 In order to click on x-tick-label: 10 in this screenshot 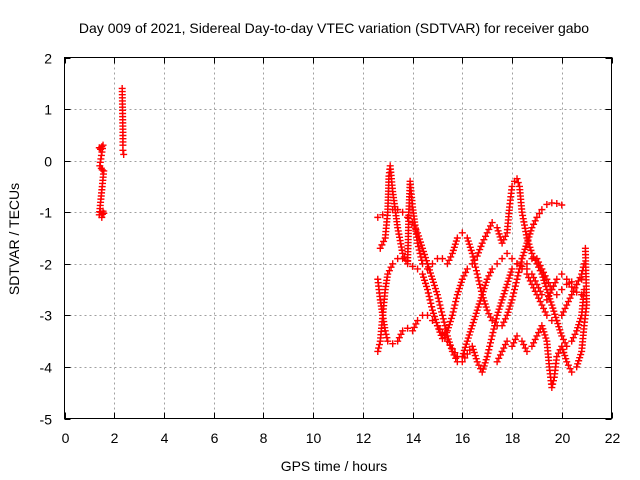, I will do `click(314, 438)`.